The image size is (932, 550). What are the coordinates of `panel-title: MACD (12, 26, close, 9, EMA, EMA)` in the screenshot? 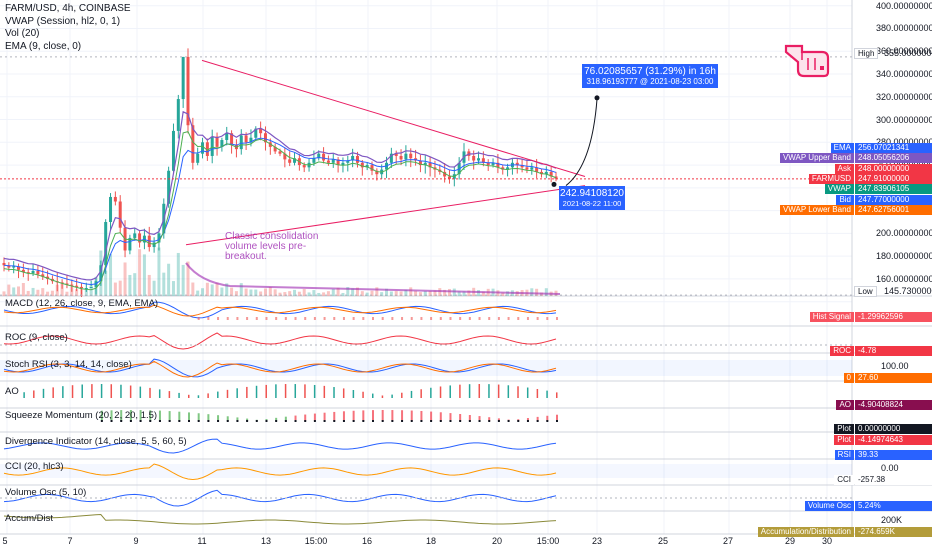 It's located at (82, 303).